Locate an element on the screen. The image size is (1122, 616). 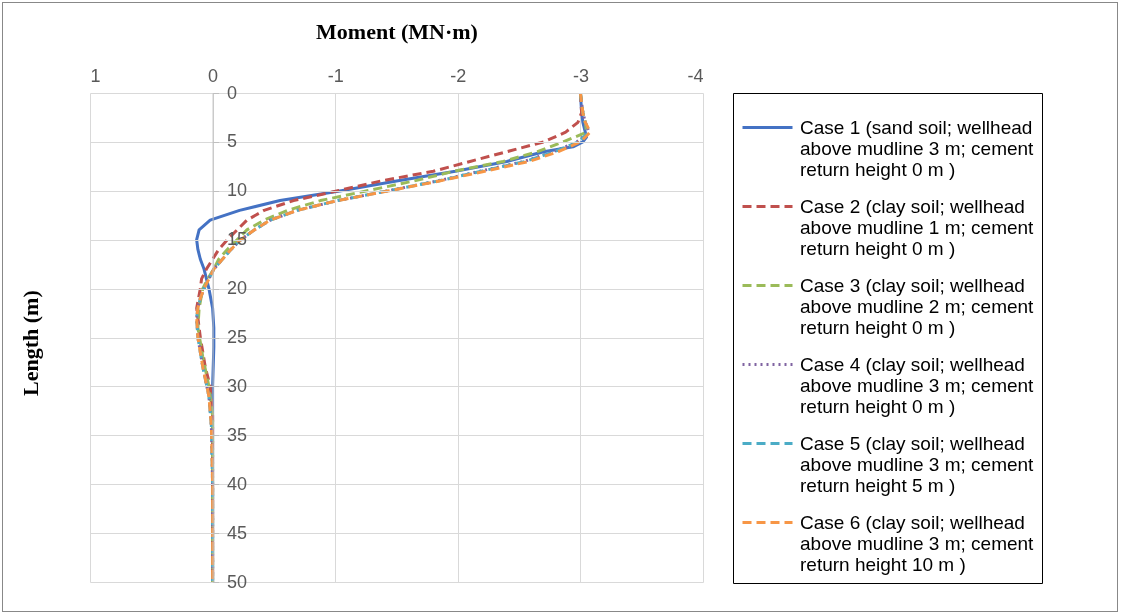
legend-label: Case 4 (clay soil; wellhead above mudline 3 m; cement return height 0 m ) is located at coordinates (917, 385).